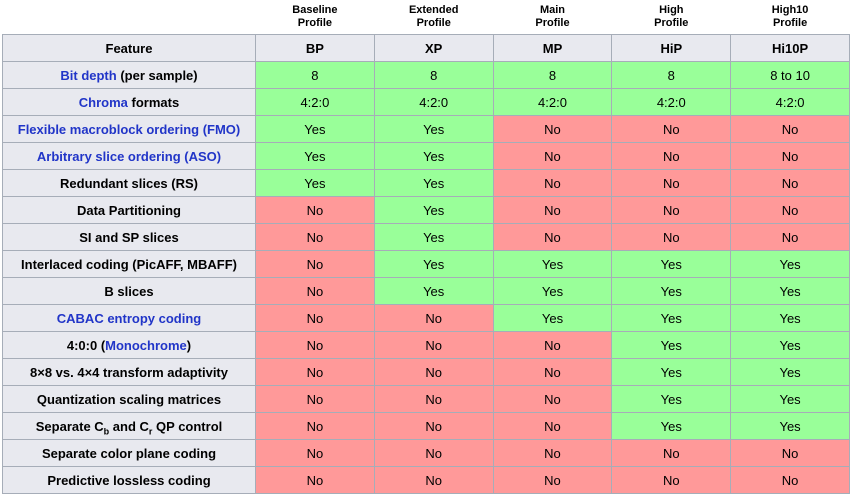 Image resolution: width=851 pixels, height=495 pixels. What do you see at coordinates (671, 318) in the screenshot?
I see `value-cell-hip-cabac-entropy-coding: Yes` at bounding box center [671, 318].